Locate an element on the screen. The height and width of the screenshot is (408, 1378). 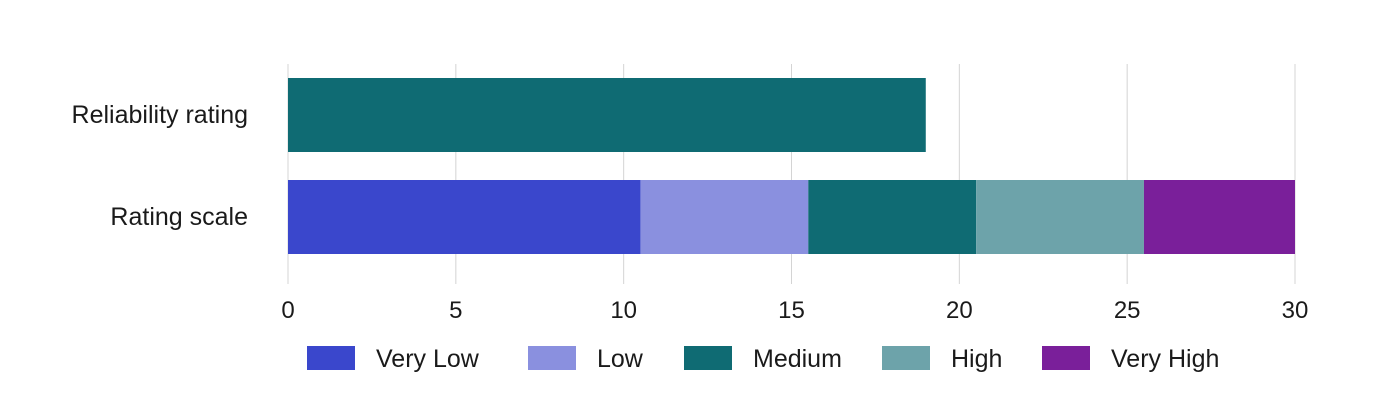
bar-segment-very-low is located at coordinates (464, 217).